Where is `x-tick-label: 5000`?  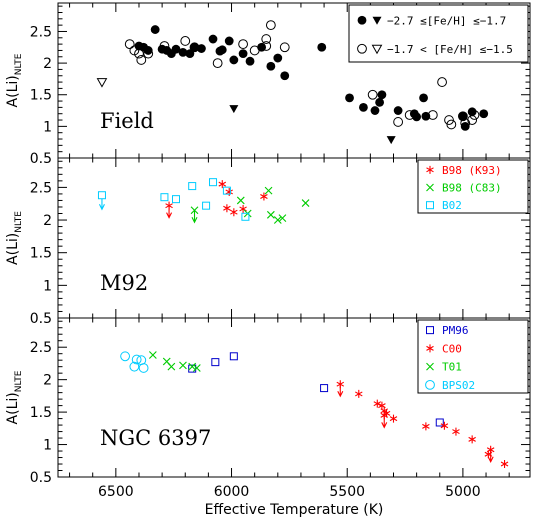 x-tick-label: 5000 is located at coordinates (463, 492).